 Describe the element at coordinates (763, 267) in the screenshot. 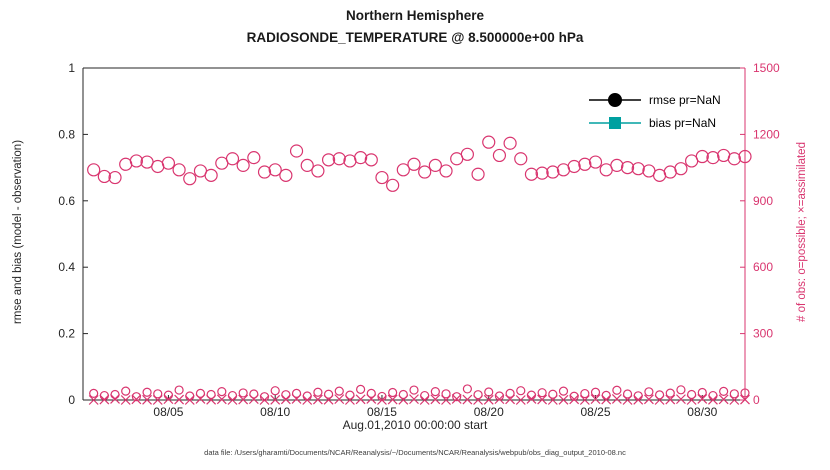

I see `svg-text: 600` at that location.